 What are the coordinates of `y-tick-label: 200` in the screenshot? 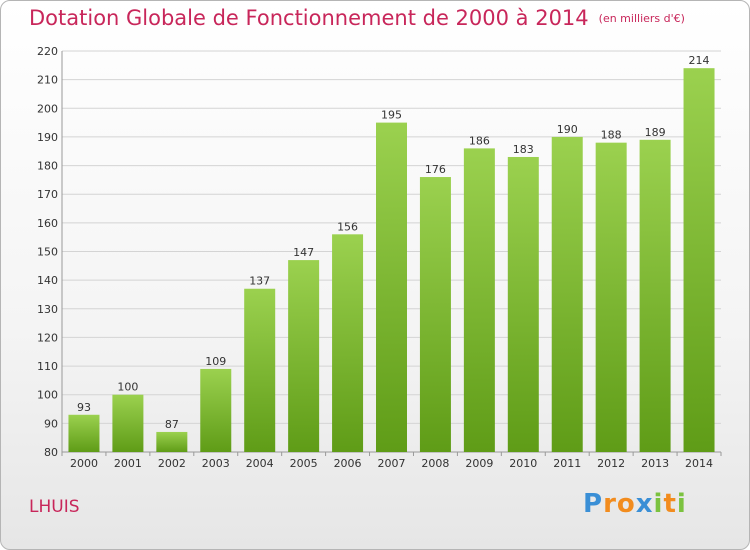 It's located at (47, 108).